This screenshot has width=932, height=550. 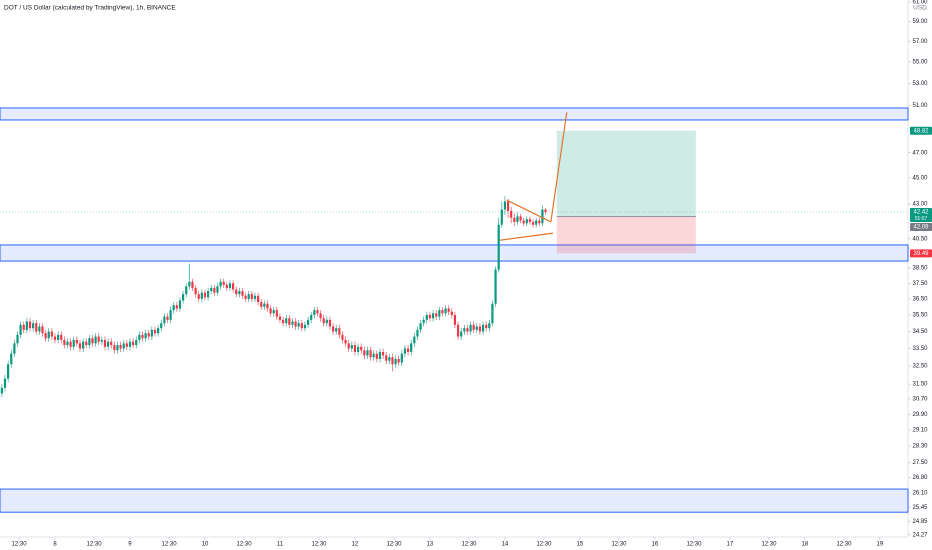 What do you see at coordinates (920, 84) in the screenshot?
I see `y-tick-label: 53.00` at bounding box center [920, 84].